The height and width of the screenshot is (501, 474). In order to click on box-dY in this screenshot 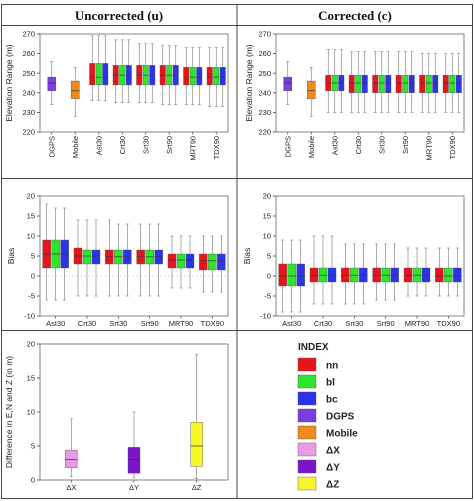, I will do `click(134, 445)`.